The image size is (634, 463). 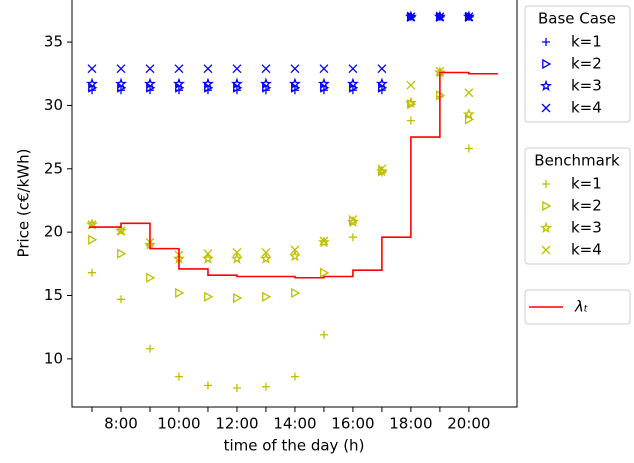 What do you see at coordinates (53, 295) in the screenshot?
I see `y-tick-label: 15` at bounding box center [53, 295].